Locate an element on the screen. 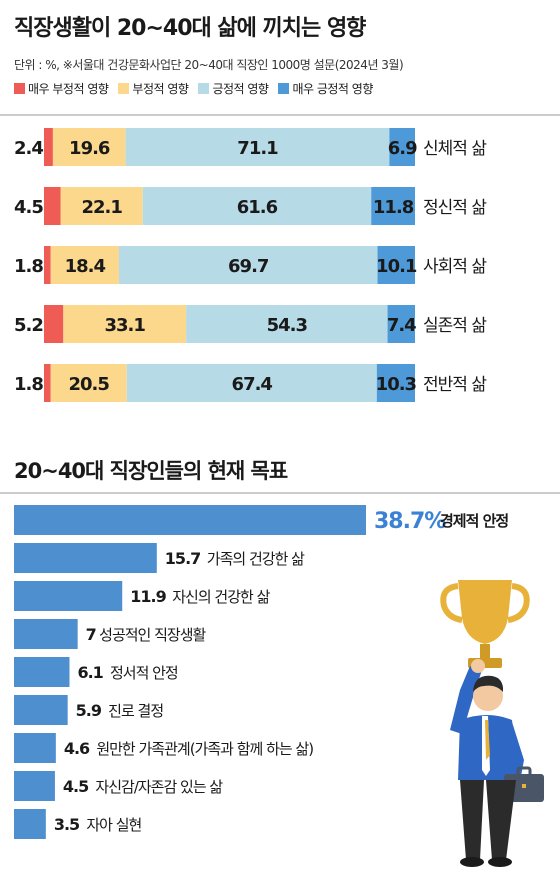 This screenshot has width=560, height=881. legend-item: 긍정적 영향 is located at coordinates (233, 88).